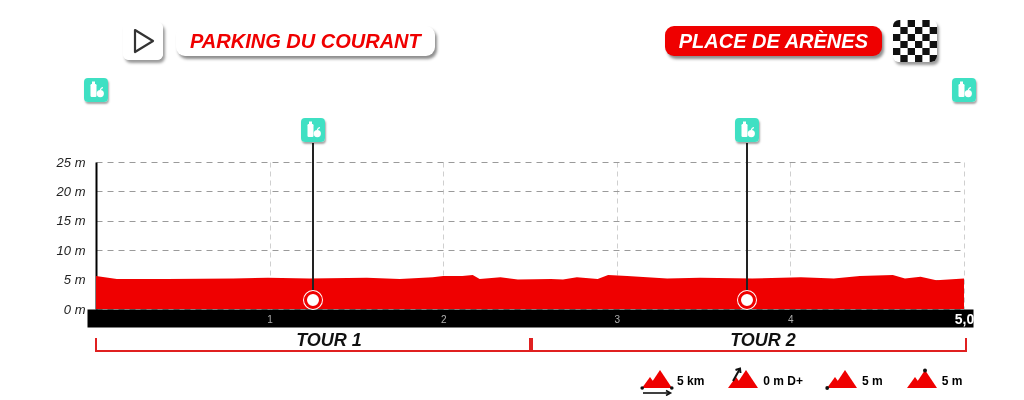 The width and height of the screenshot is (1024, 400). I want to click on text: 5 km, so click(691, 381).